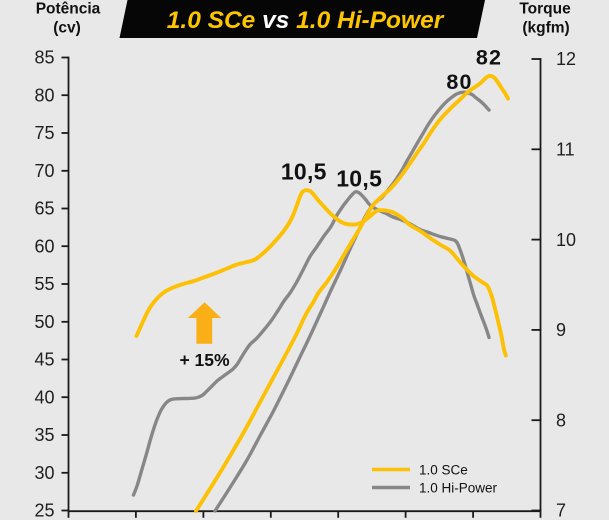 The width and height of the screenshot is (609, 520). Describe the element at coordinates (44, 435) in the screenshot. I see `svg-text: 35` at that location.